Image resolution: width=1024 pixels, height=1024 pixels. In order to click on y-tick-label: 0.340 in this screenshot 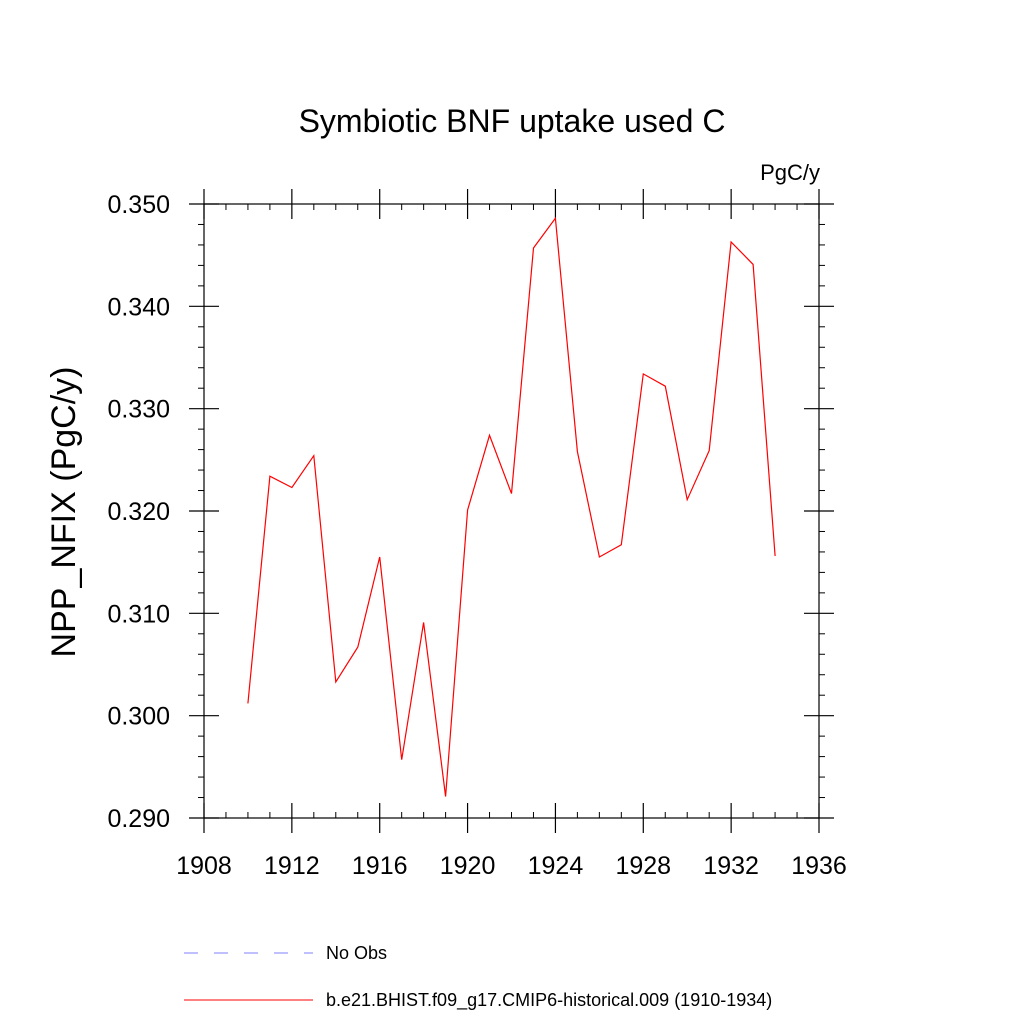, I will do `click(138, 307)`.